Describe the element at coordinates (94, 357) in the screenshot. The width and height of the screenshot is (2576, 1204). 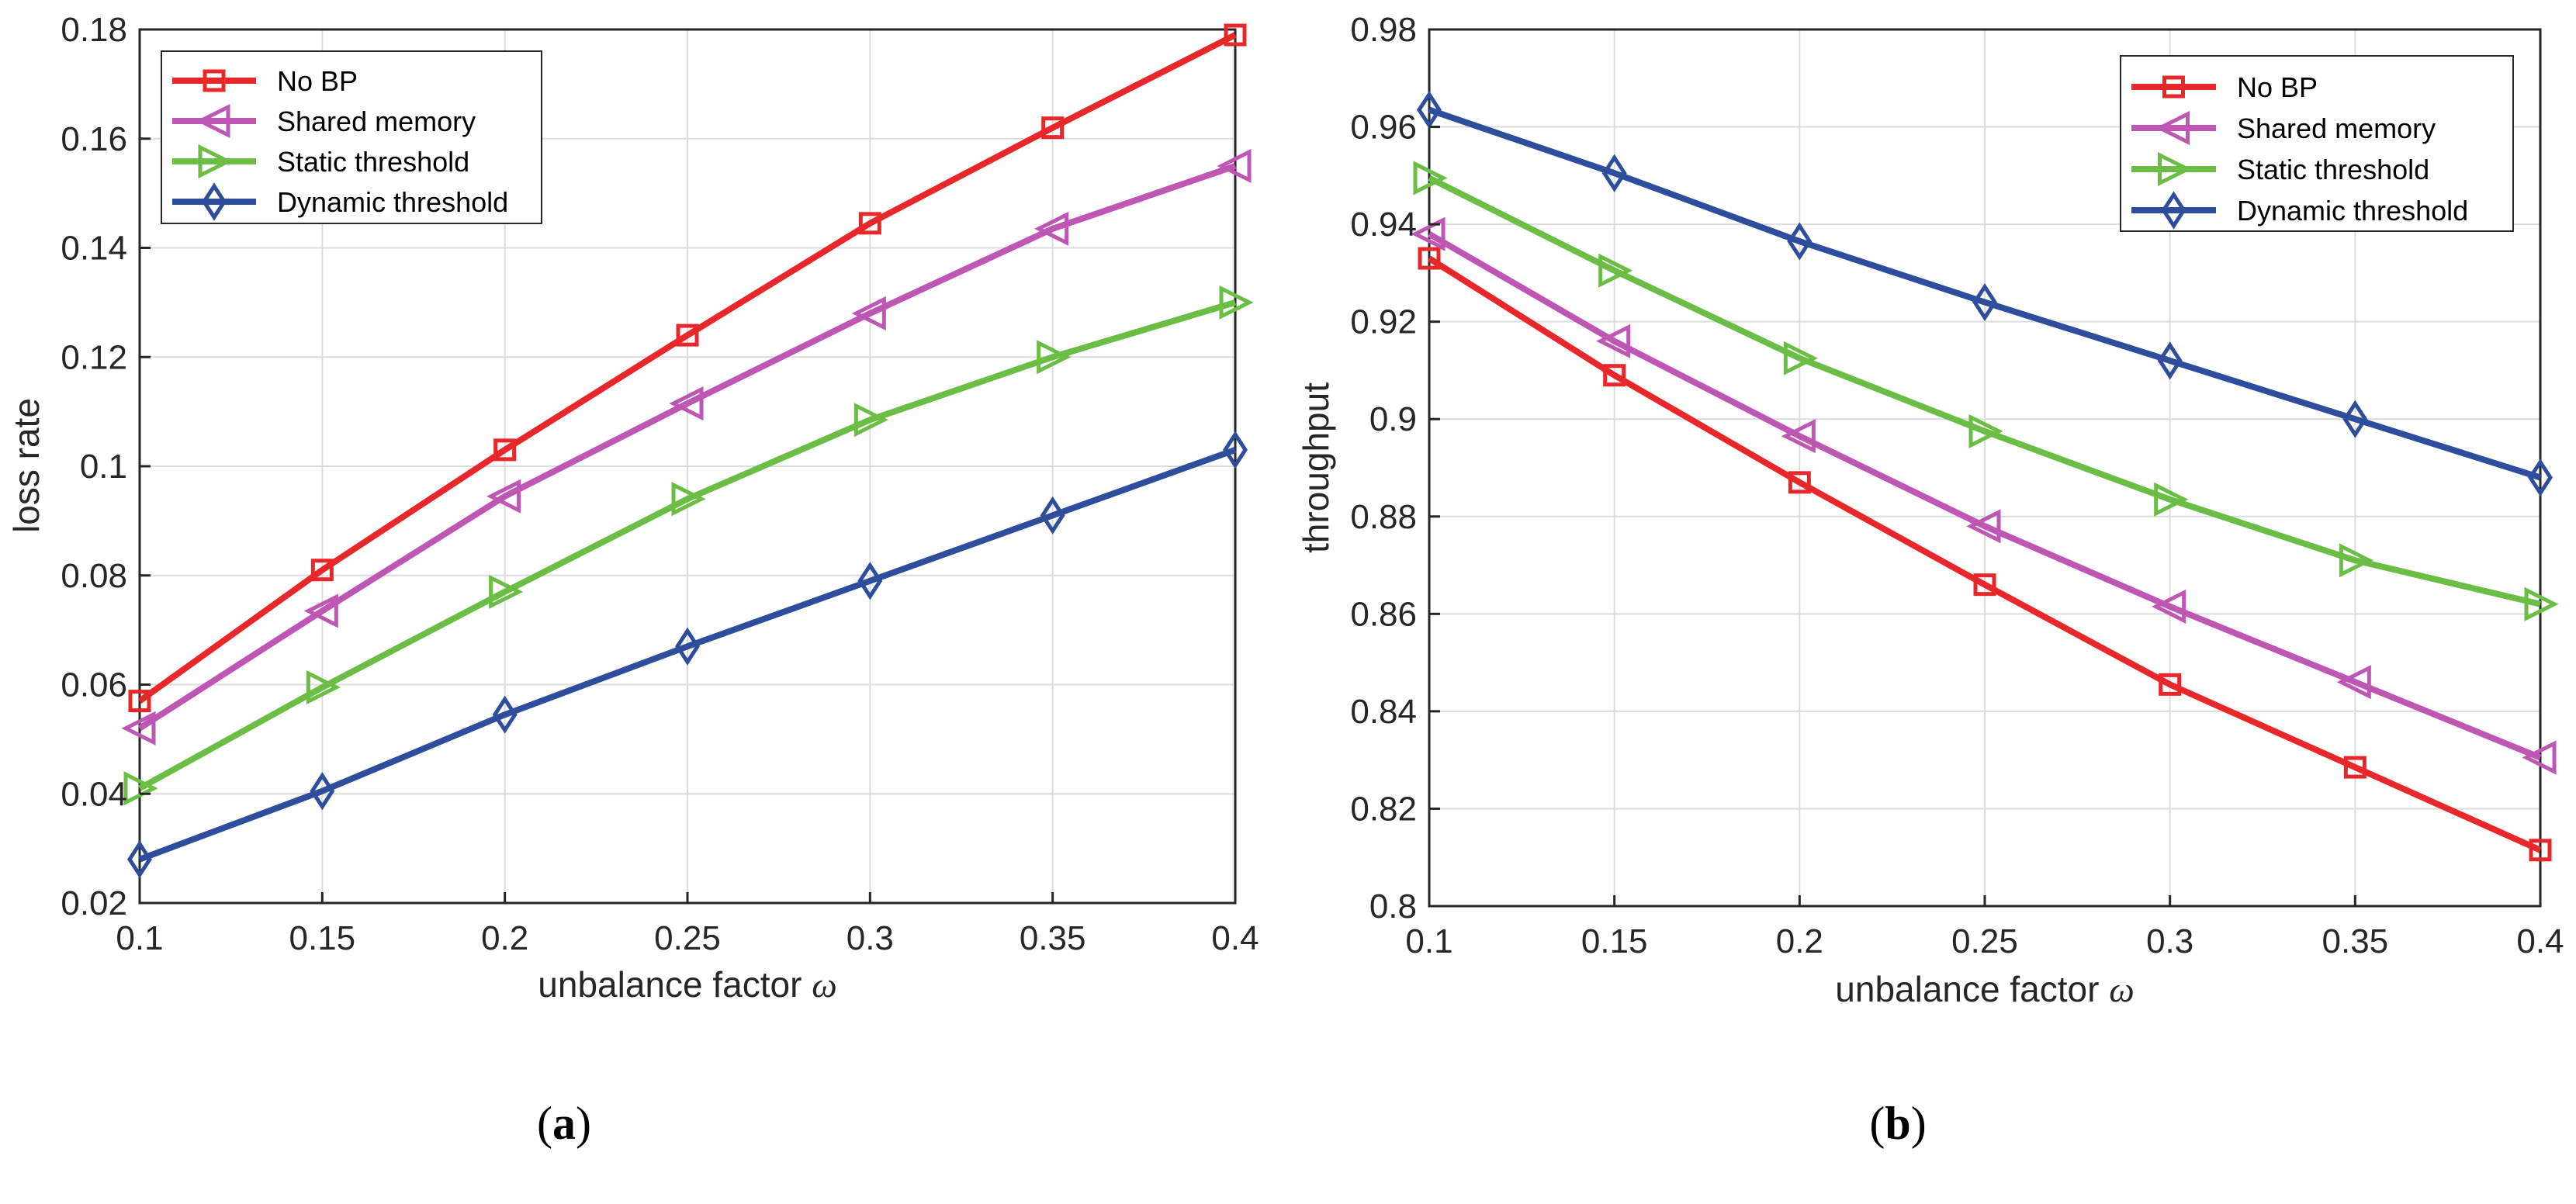
I see `y-tick-label: 0.12` at that location.